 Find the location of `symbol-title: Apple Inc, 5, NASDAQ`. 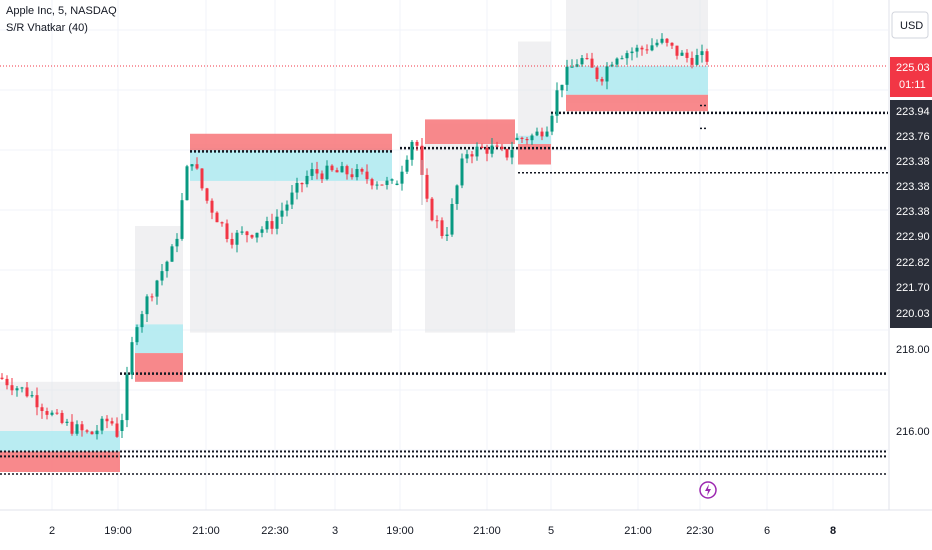

symbol-title: Apple Inc, 5, NASDAQ is located at coordinates (61, 11).